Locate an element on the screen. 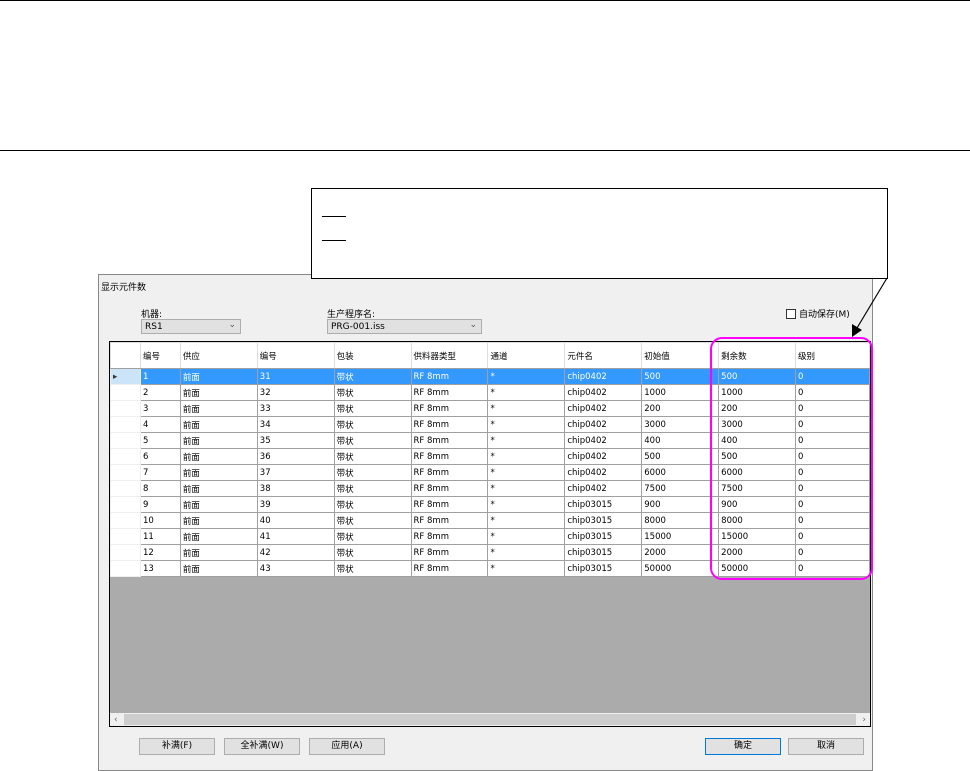 This screenshot has width=970, height=771. fill-button: 补满(F) is located at coordinates (177, 746).